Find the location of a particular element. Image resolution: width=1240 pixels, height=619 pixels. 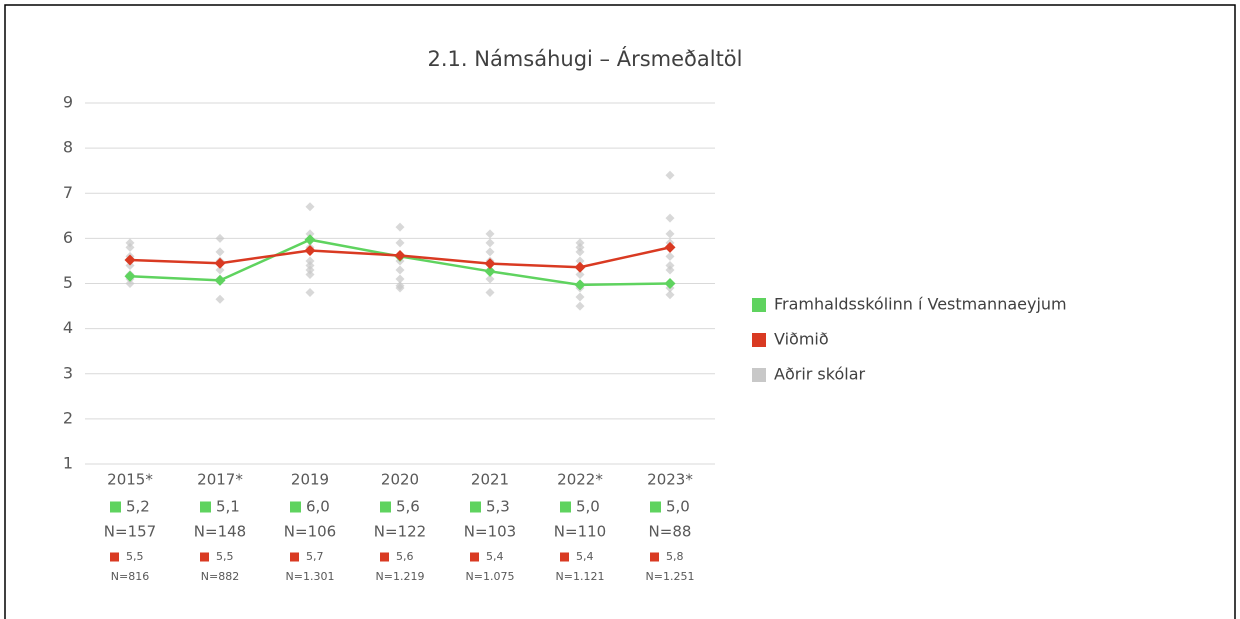

legend-label: Aðrir skólar is located at coordinates (819, 374).